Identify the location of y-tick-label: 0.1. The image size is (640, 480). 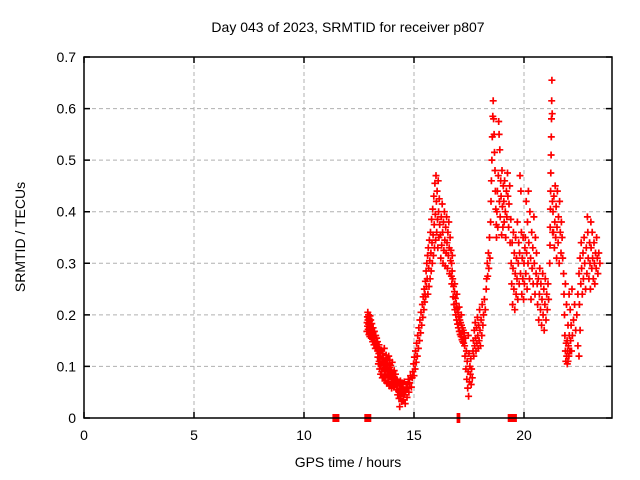
(67, 366).